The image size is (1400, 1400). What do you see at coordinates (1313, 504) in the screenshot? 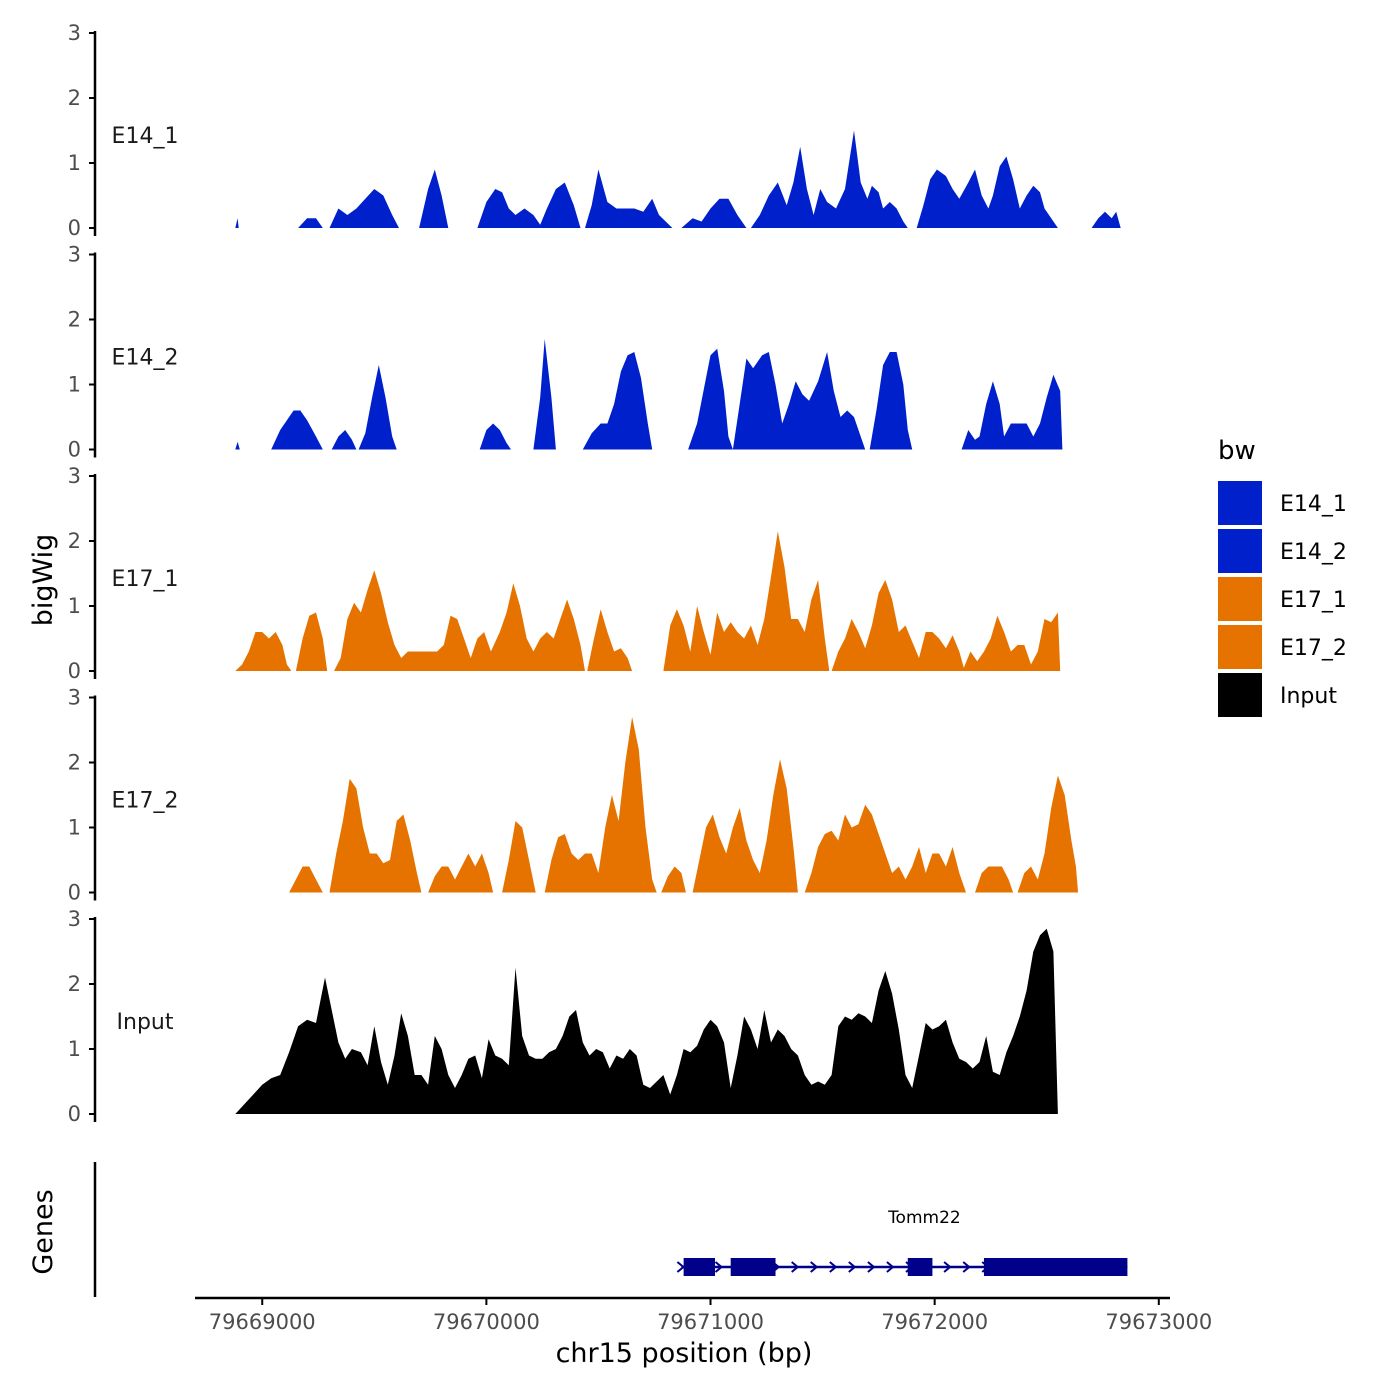
I see `legend-label-E14_1: E14_1` at bounding box center [1313, 504].